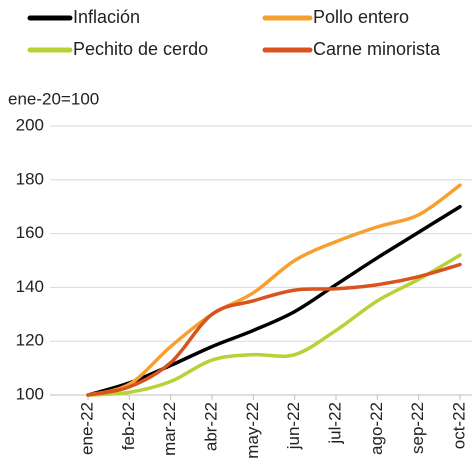 Image resolution: width=475 pixels, height=476 pixels. I want to click on y-tick-label: 140, so click(30, 286).